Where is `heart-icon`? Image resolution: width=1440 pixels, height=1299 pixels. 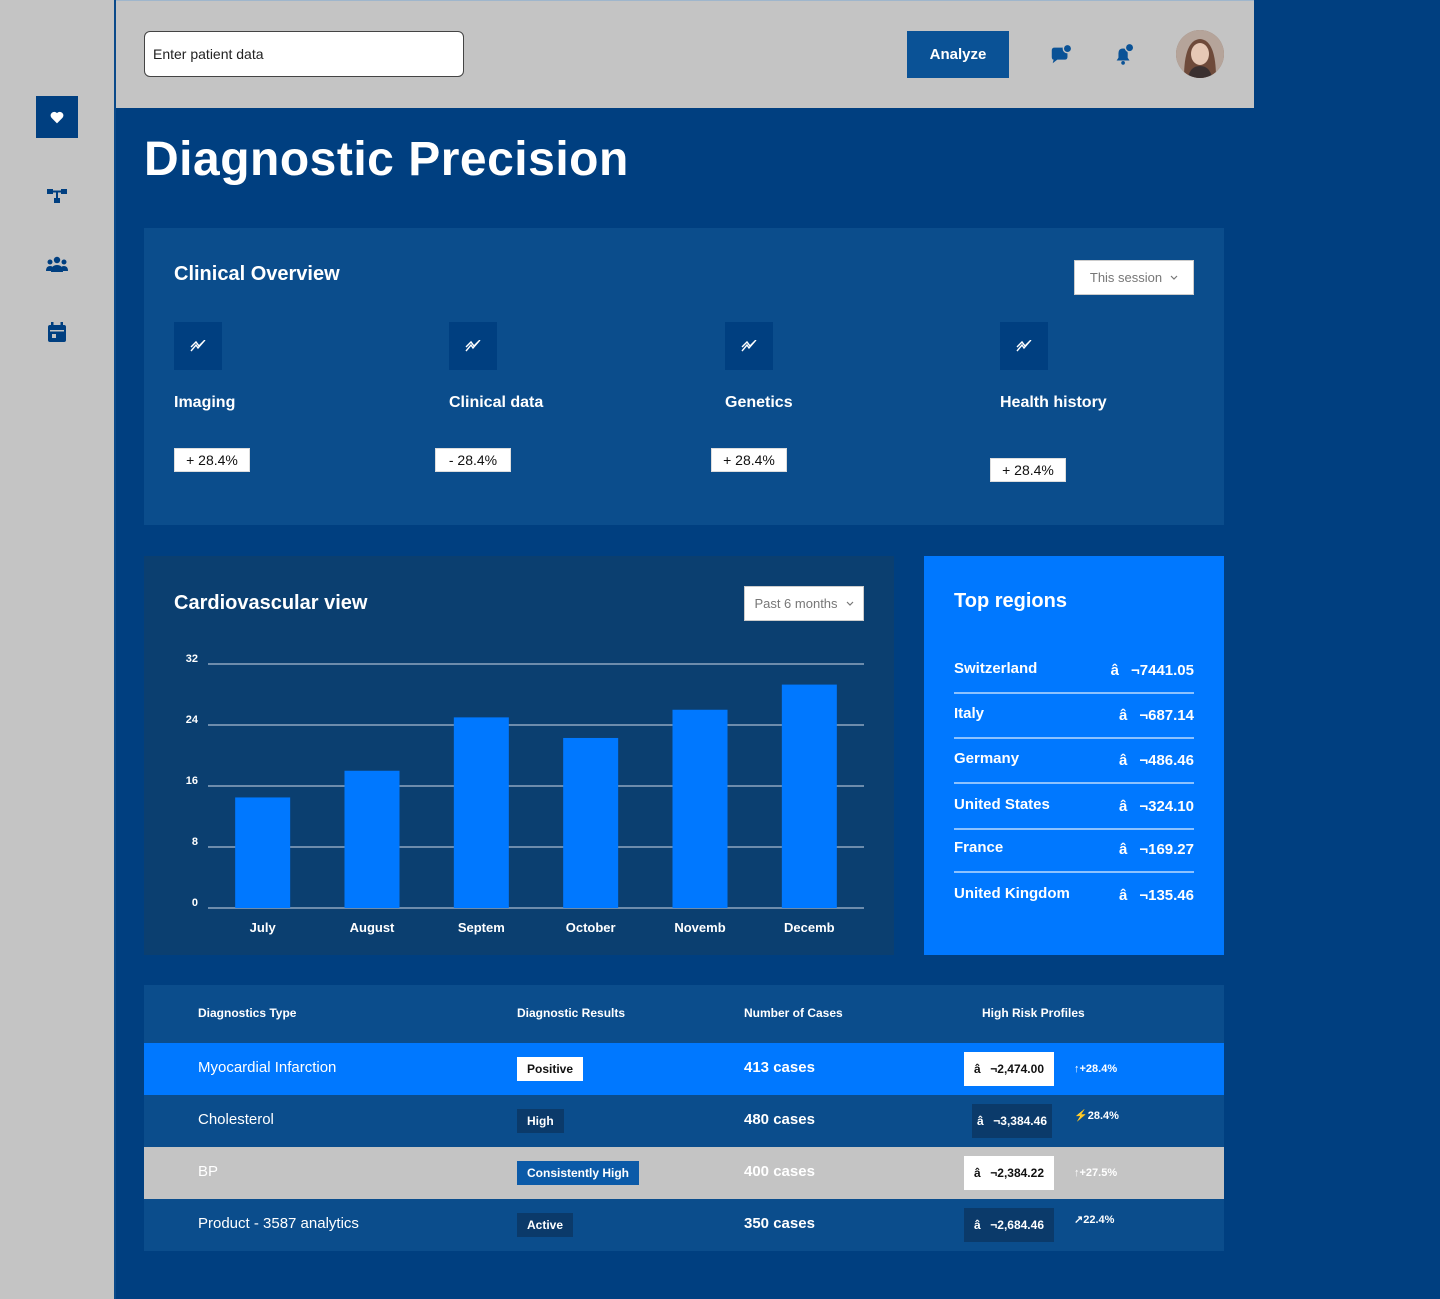 heart-icon is located at coordinates (57, 117).